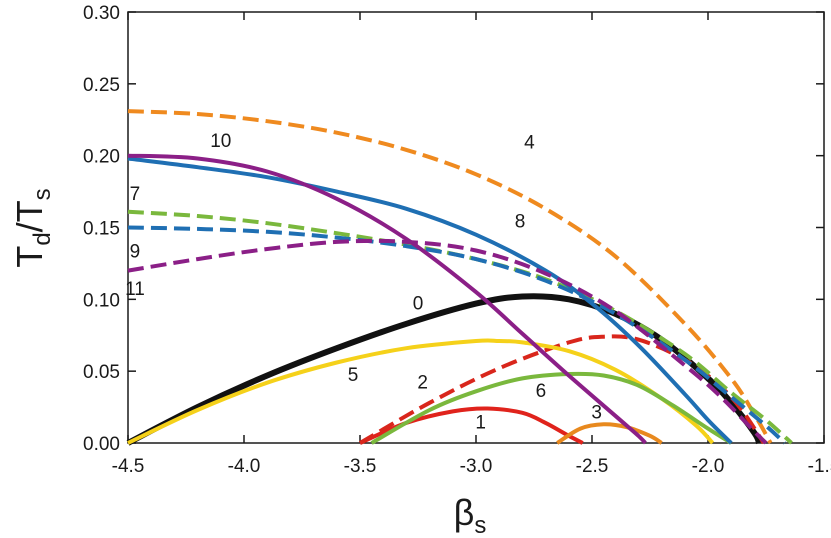 The width and height of the screenshot is (831, 538). I want to click on y-tick-label: 0.05, so click(101, 372).